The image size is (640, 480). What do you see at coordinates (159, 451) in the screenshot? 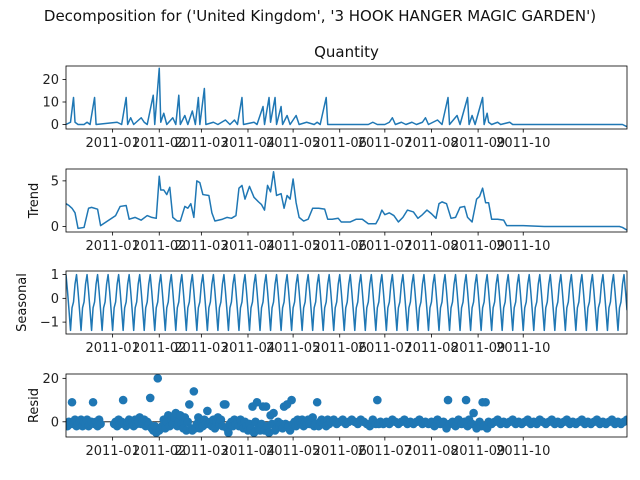
I see `resid-xtick-label: 2011-02` at bounding box center [159, 451].